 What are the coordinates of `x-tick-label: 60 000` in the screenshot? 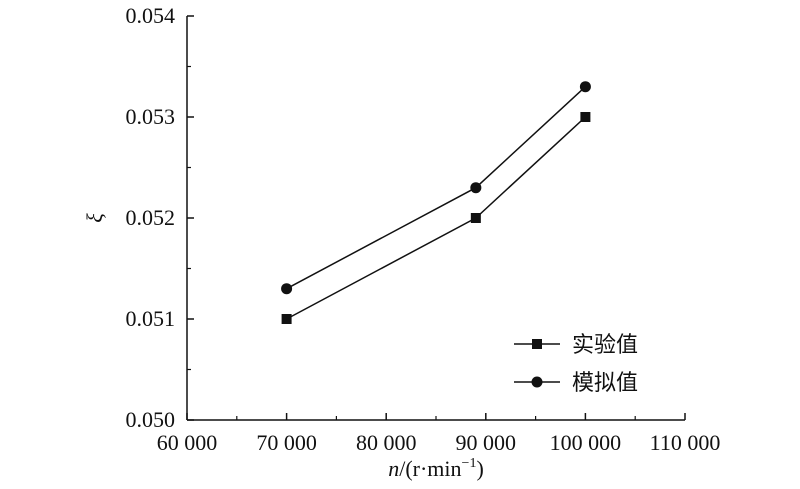 It's located at (187, 442).